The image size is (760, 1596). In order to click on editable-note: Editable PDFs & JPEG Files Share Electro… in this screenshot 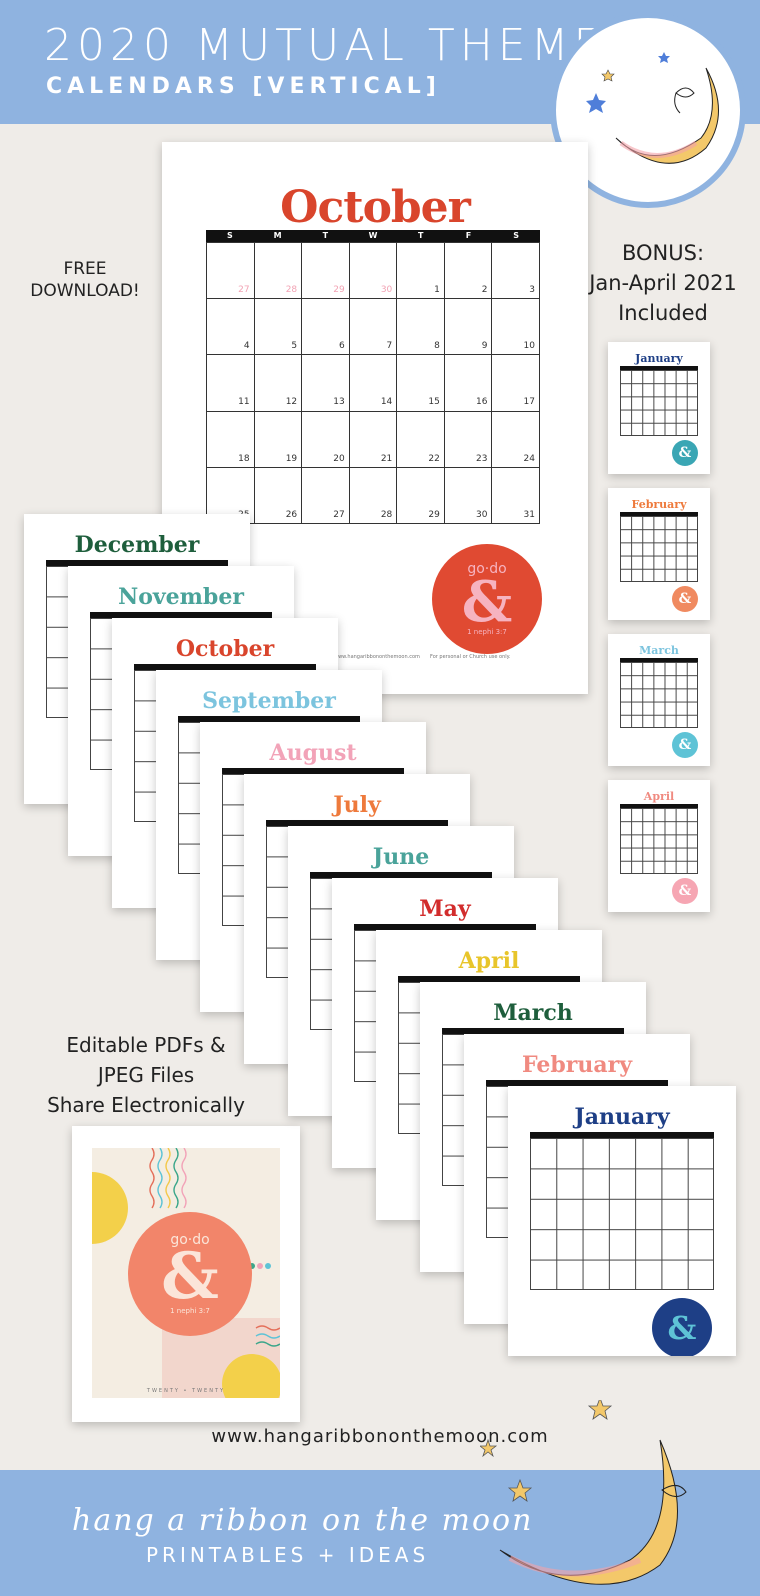, I will do `click(146, 1075)`.